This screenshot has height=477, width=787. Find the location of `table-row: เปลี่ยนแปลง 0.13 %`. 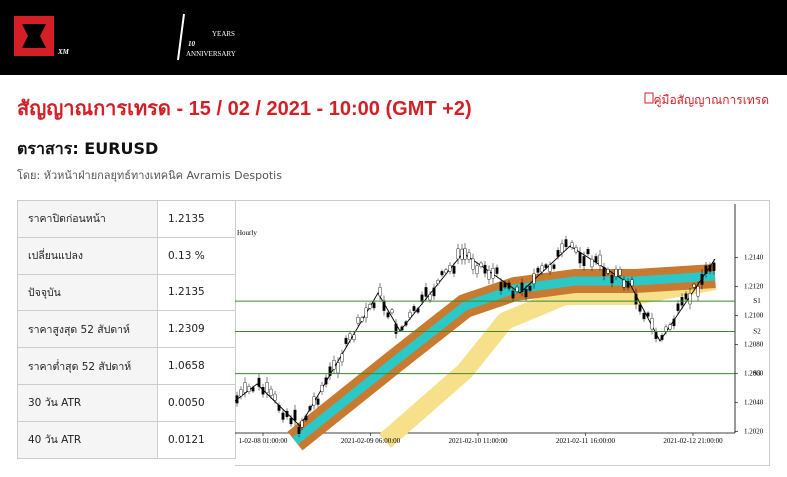

table-row: เปลี่ยนแปลง 0.13 % is located at coordinates (126, 255).